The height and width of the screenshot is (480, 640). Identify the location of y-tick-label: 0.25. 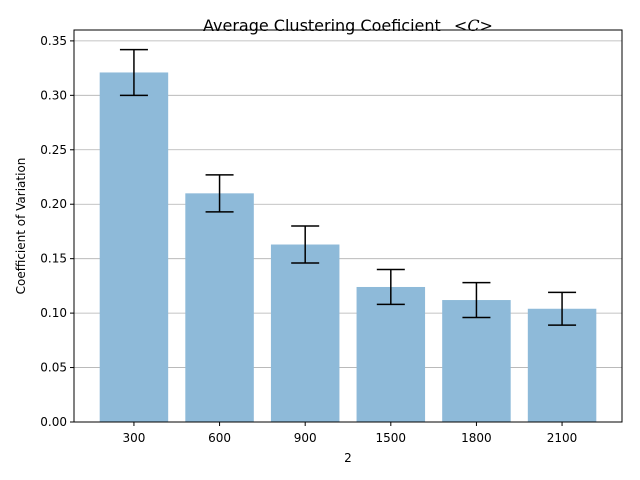
(53, 150).